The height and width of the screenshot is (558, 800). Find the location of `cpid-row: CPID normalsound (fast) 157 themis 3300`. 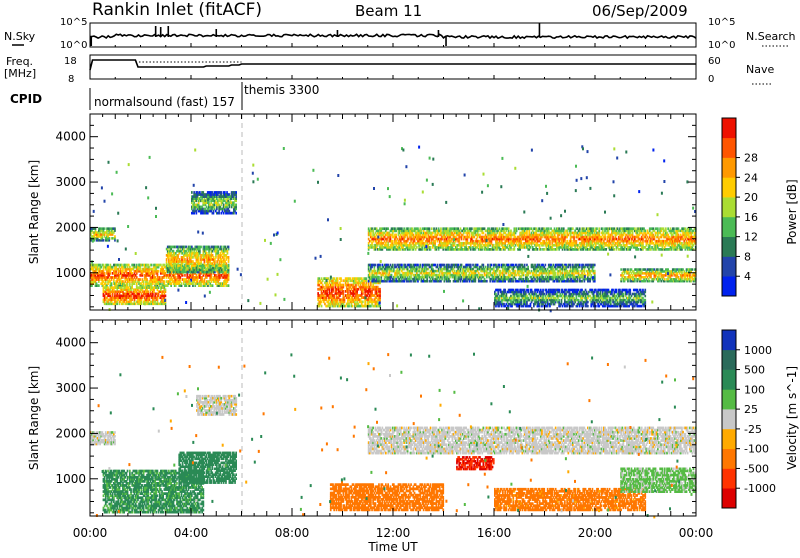

cpid-row: CPID normalsound (fast) 157 themis 3300 is located at coordinates (164, 96).